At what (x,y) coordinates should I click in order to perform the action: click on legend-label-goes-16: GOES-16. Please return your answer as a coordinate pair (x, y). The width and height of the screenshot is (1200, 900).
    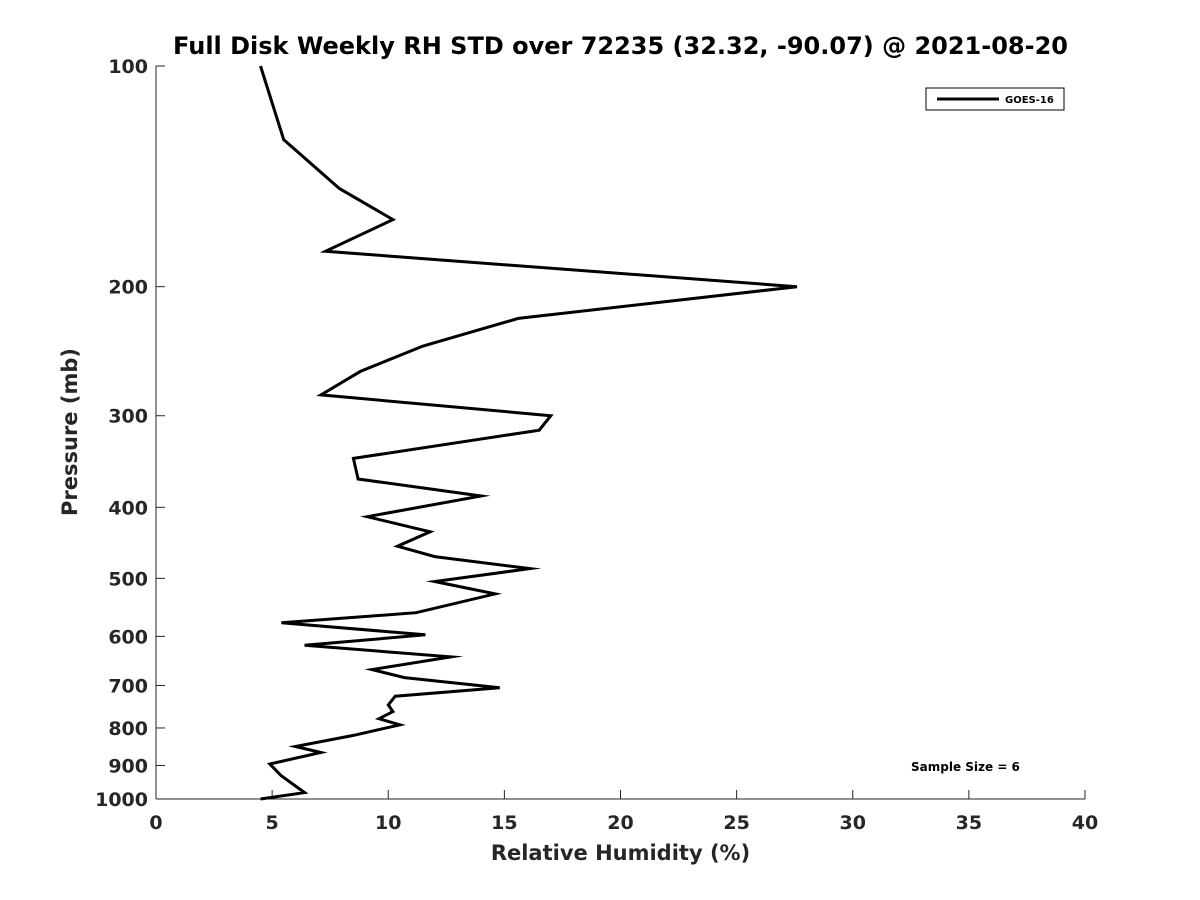
    Looking at the image, I should click on (1029, 100).